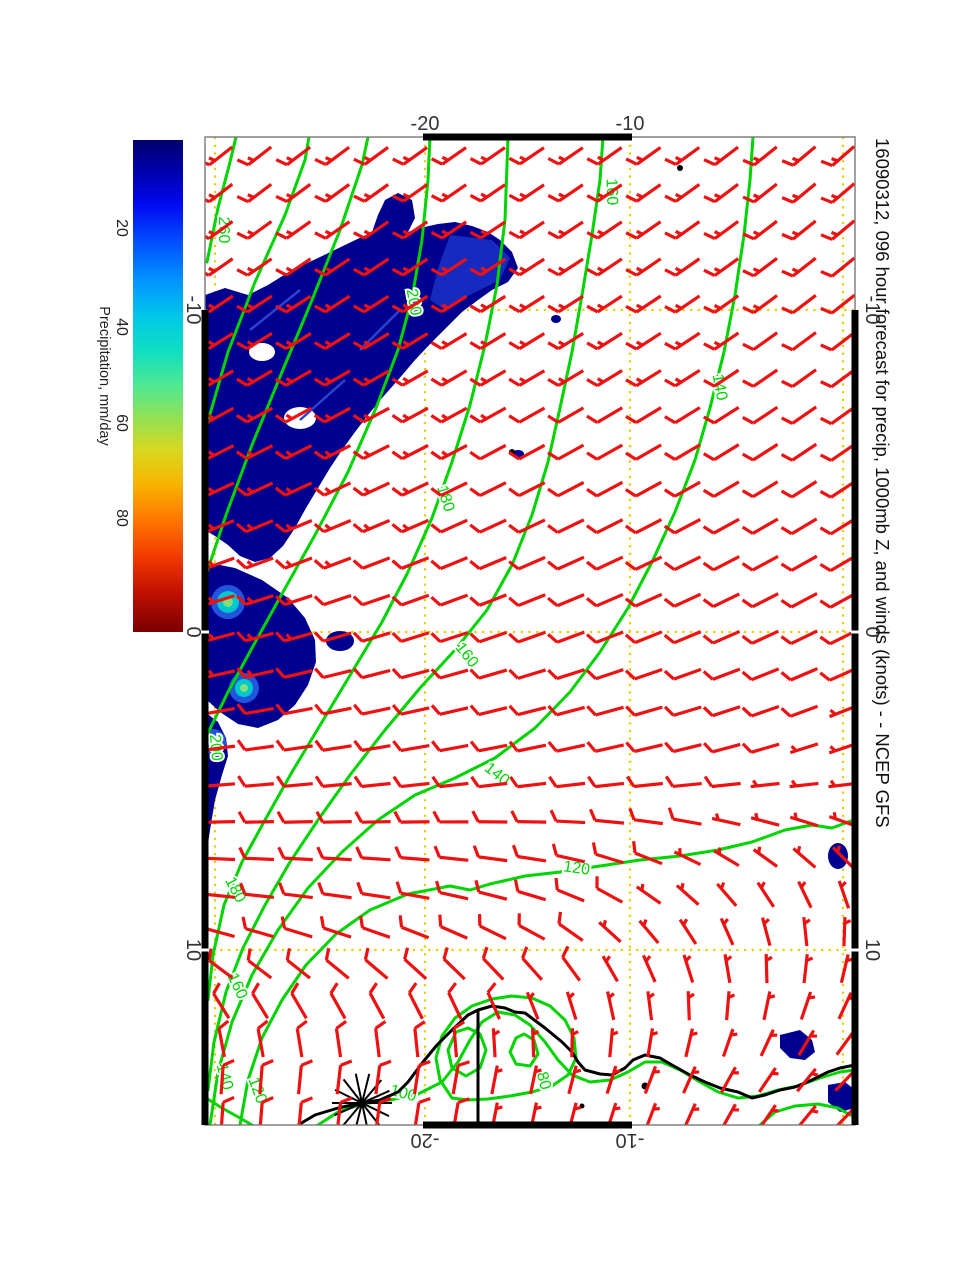  Describe the element at coordinates (680, 168) in the screenshot. I see `island-dot` at that location.